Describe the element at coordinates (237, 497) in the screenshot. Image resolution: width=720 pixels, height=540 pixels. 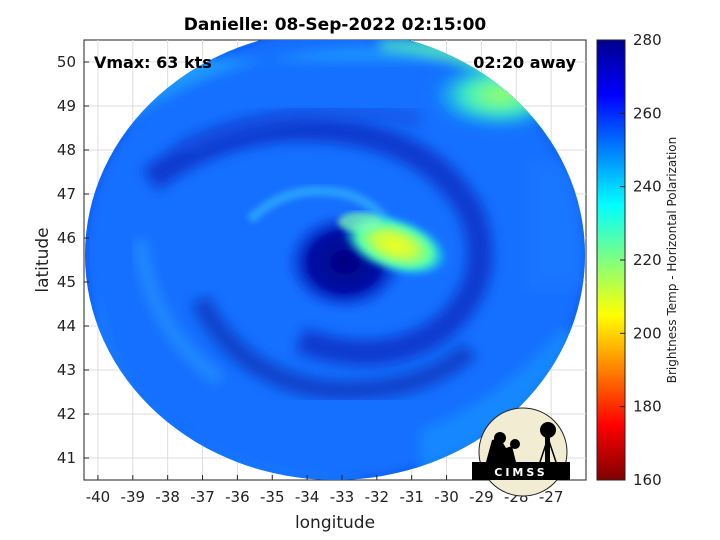
I see `x-tick-label: -36` at that location.